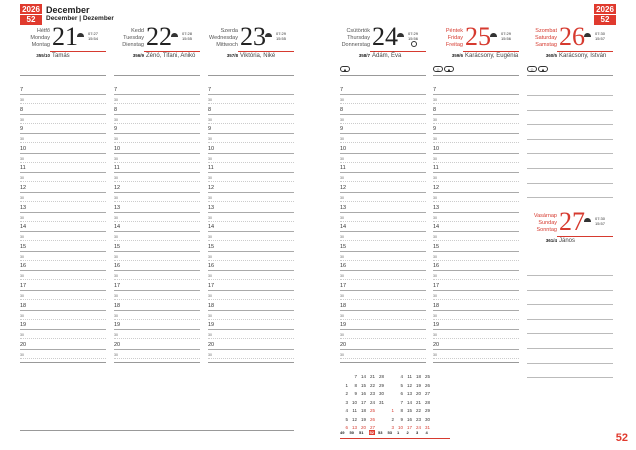 This screenshot has width=636, height=450. I want to click on week-number: 4, so click(426, 432).